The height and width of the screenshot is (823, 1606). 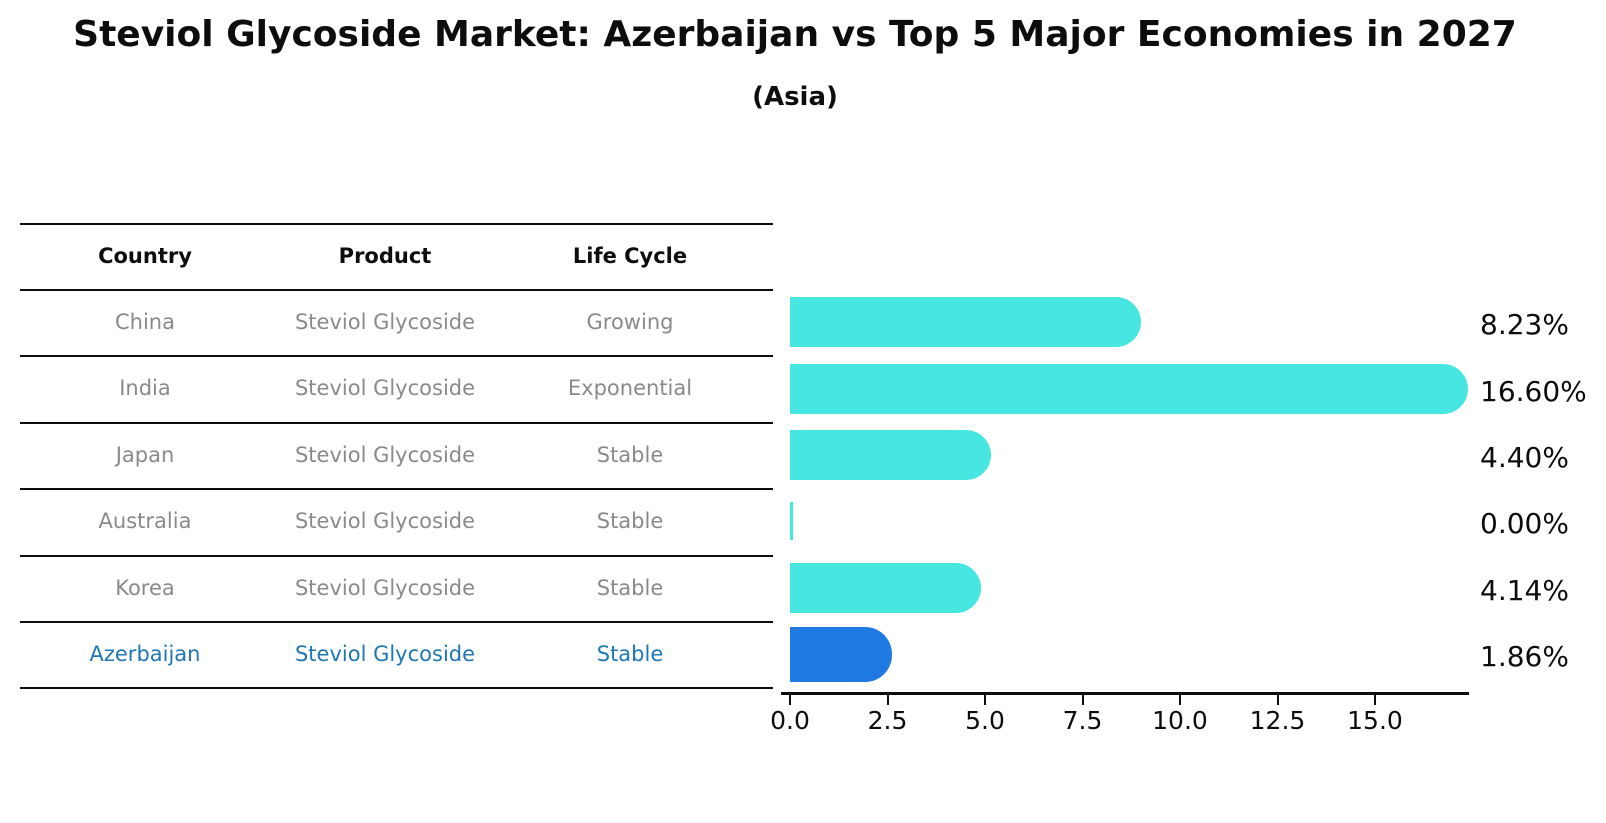 I want to click on cell-country-india: India, so click(x=145, y=388).